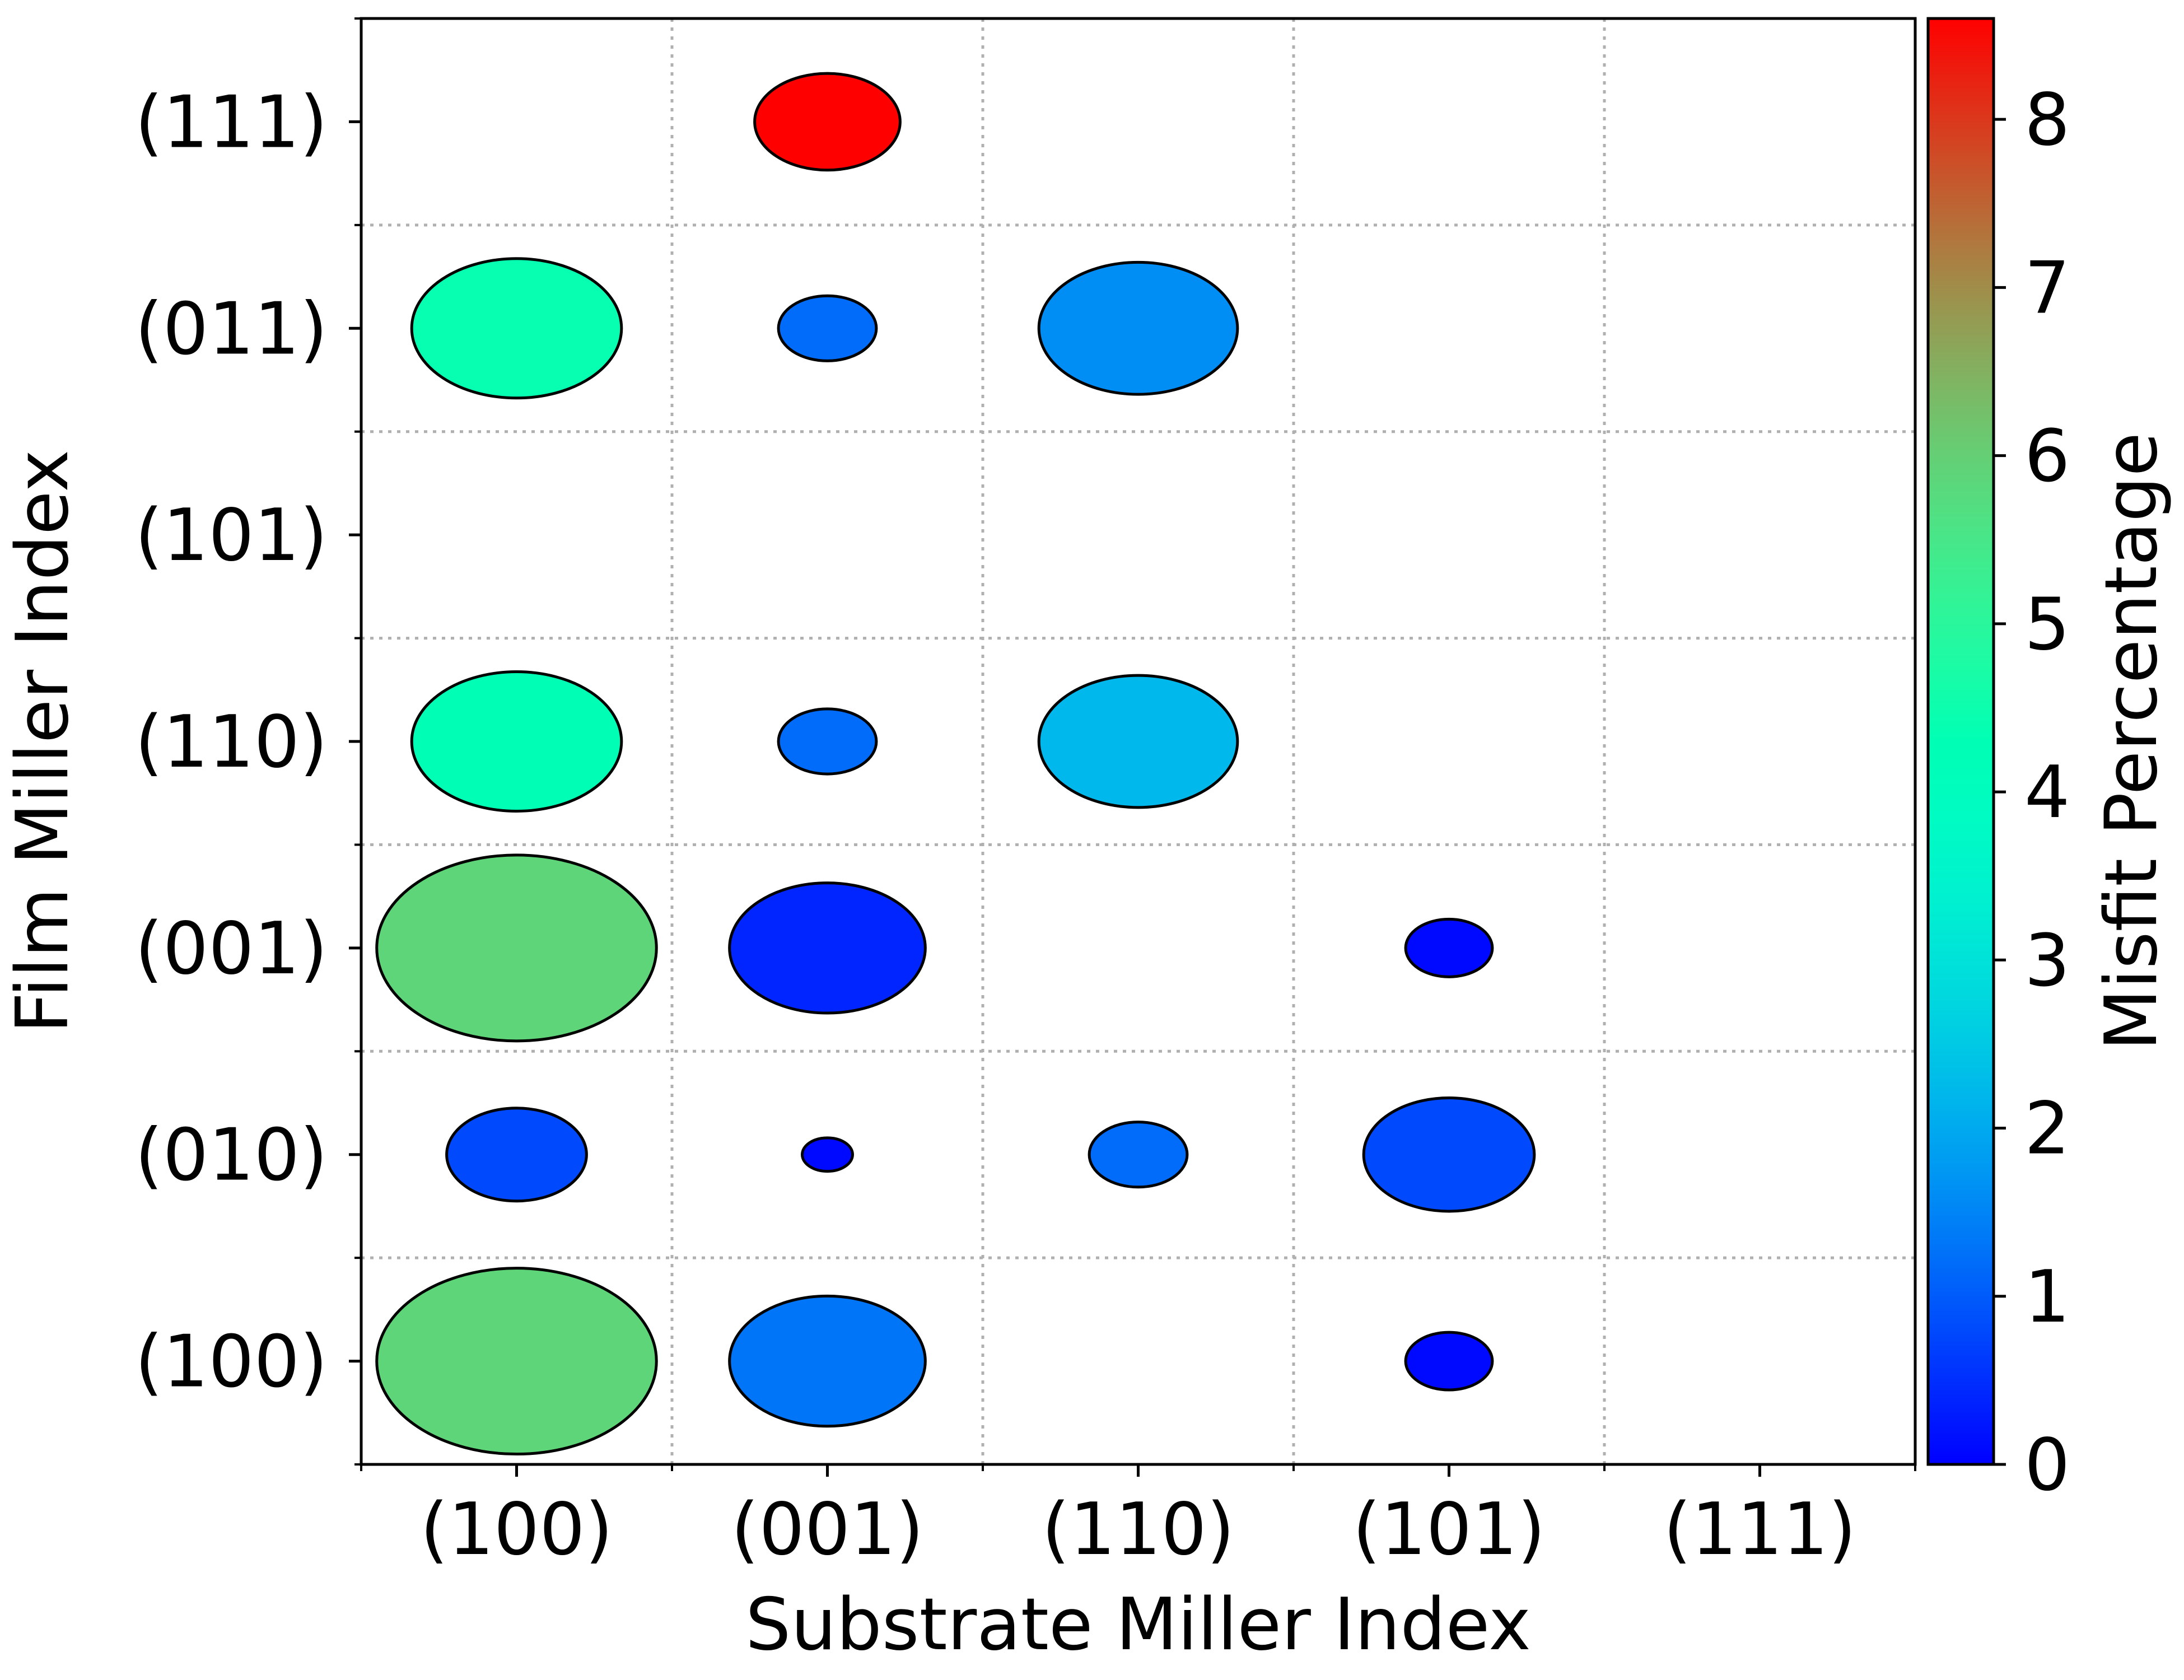 This screenshot has width=2184, height=1680. What do you see at coordinates (2047, 1130) in the screenshot?
I see `colorbar-tick-label: 2` at bounding box center [2047, 1130].